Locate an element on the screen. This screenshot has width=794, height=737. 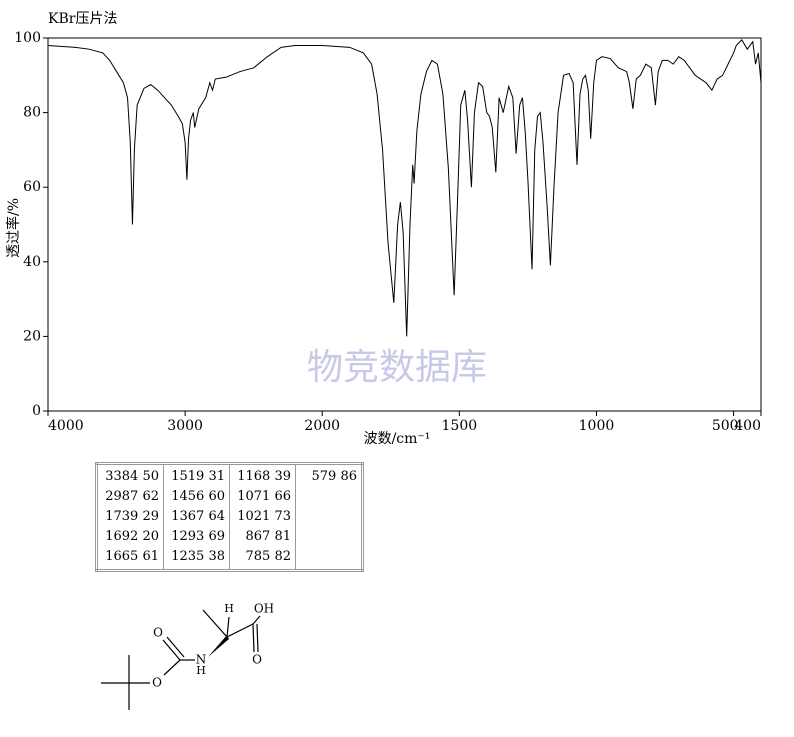
table-cell: 2987 62 is located at coordinates (132, 496).